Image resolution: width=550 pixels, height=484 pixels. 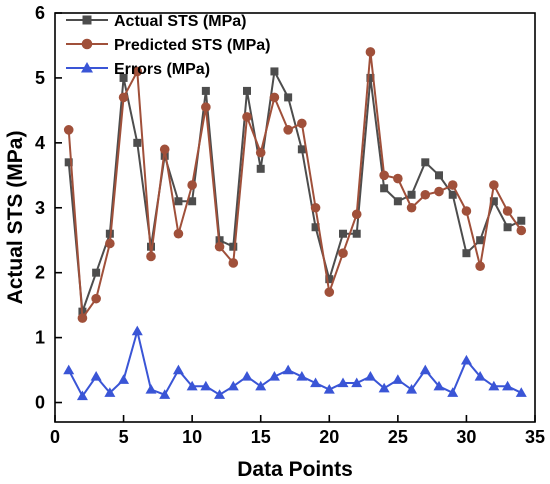 I want to click on y-tick-label: 5, so click(x=40, y=78).